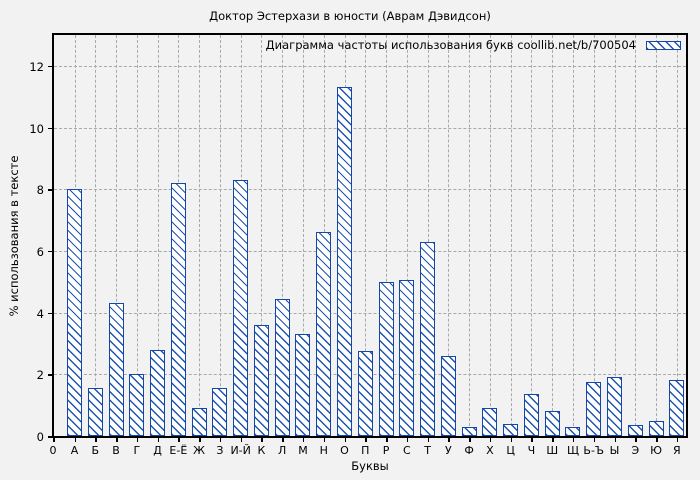 This screenshot has height=480, width=700. I want to click on bar-Р, so click(386, 358).